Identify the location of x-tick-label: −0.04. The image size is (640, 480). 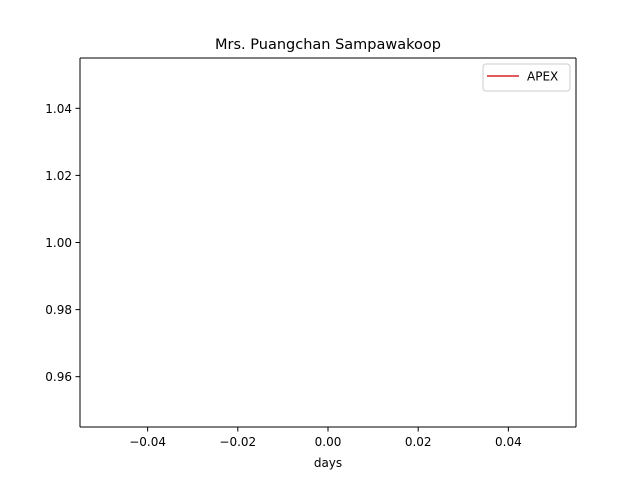
(147, 442).